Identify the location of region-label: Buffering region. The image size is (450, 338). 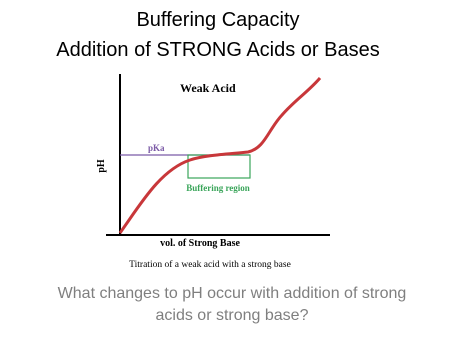
(218, 188).